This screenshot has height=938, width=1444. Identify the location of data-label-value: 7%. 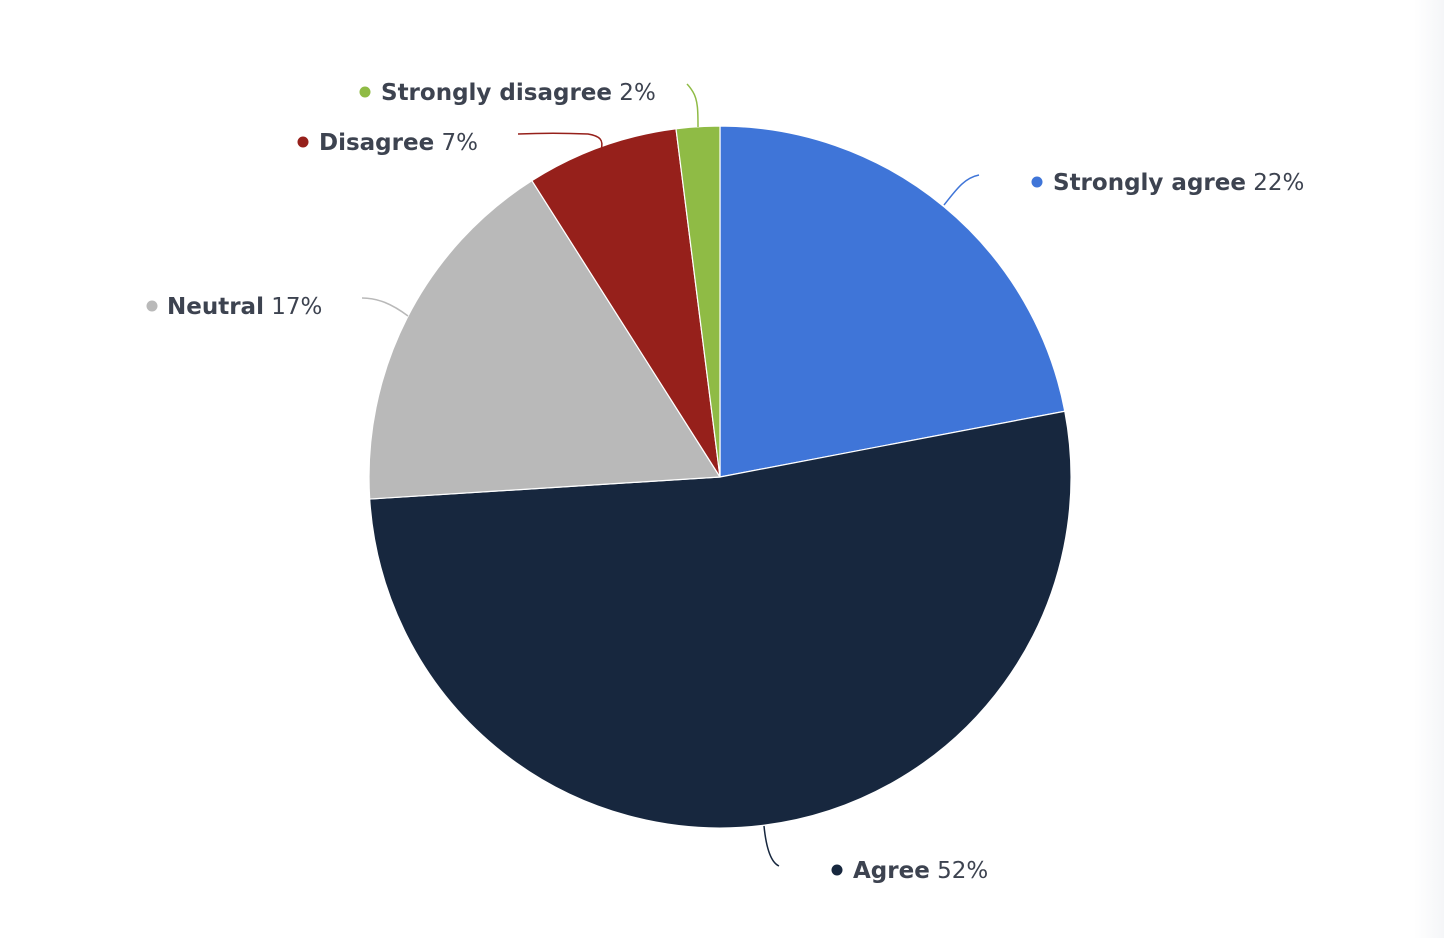
(456, 143).